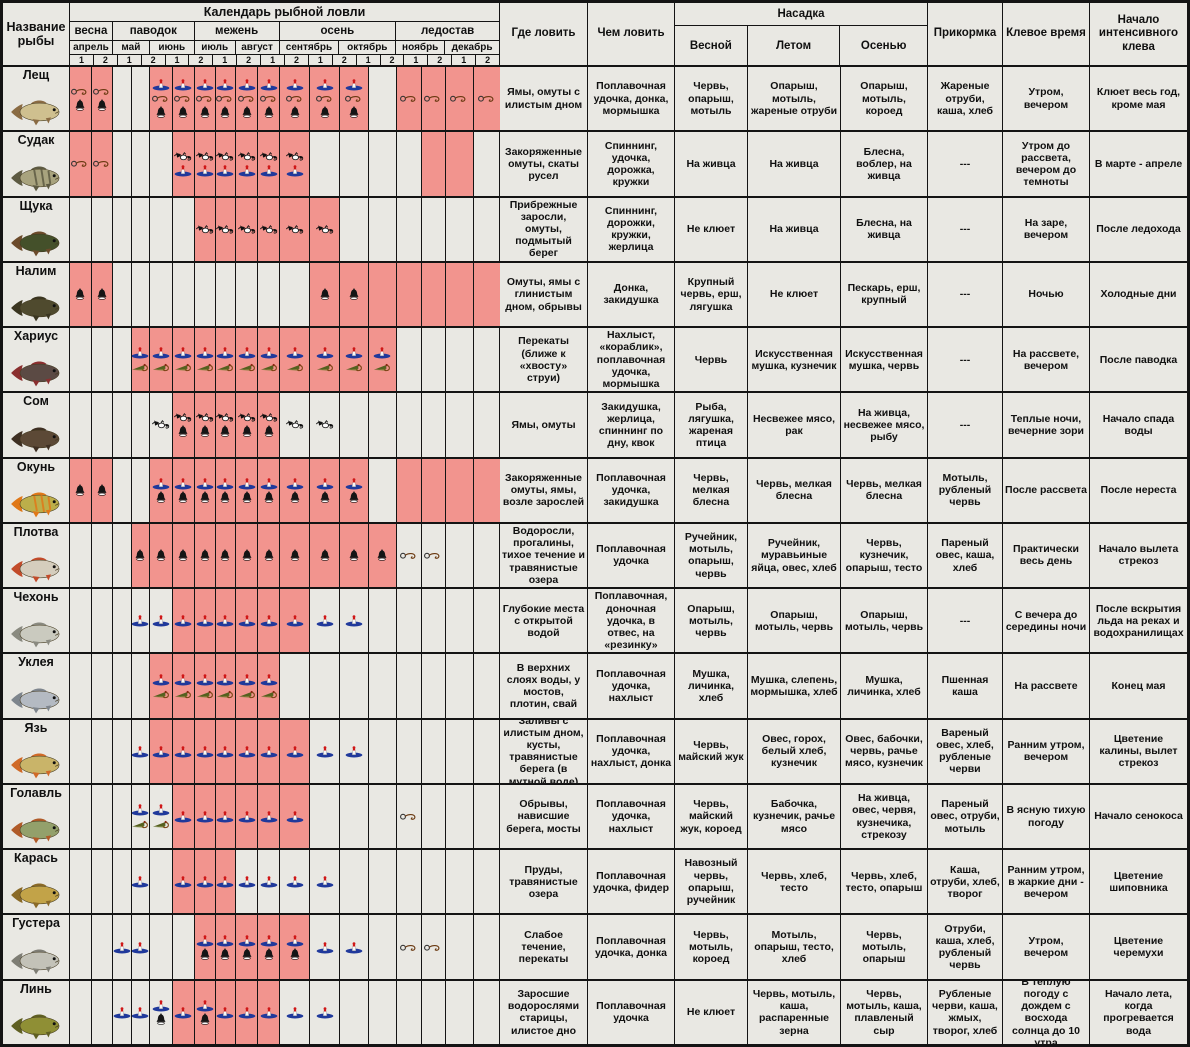 The width and height of the screenshot is (1190, 1047). What do you see at coordinates (36, 490) in the screenshot?
I see `fish-cell: Окунь` at bounding box center [36, 490].